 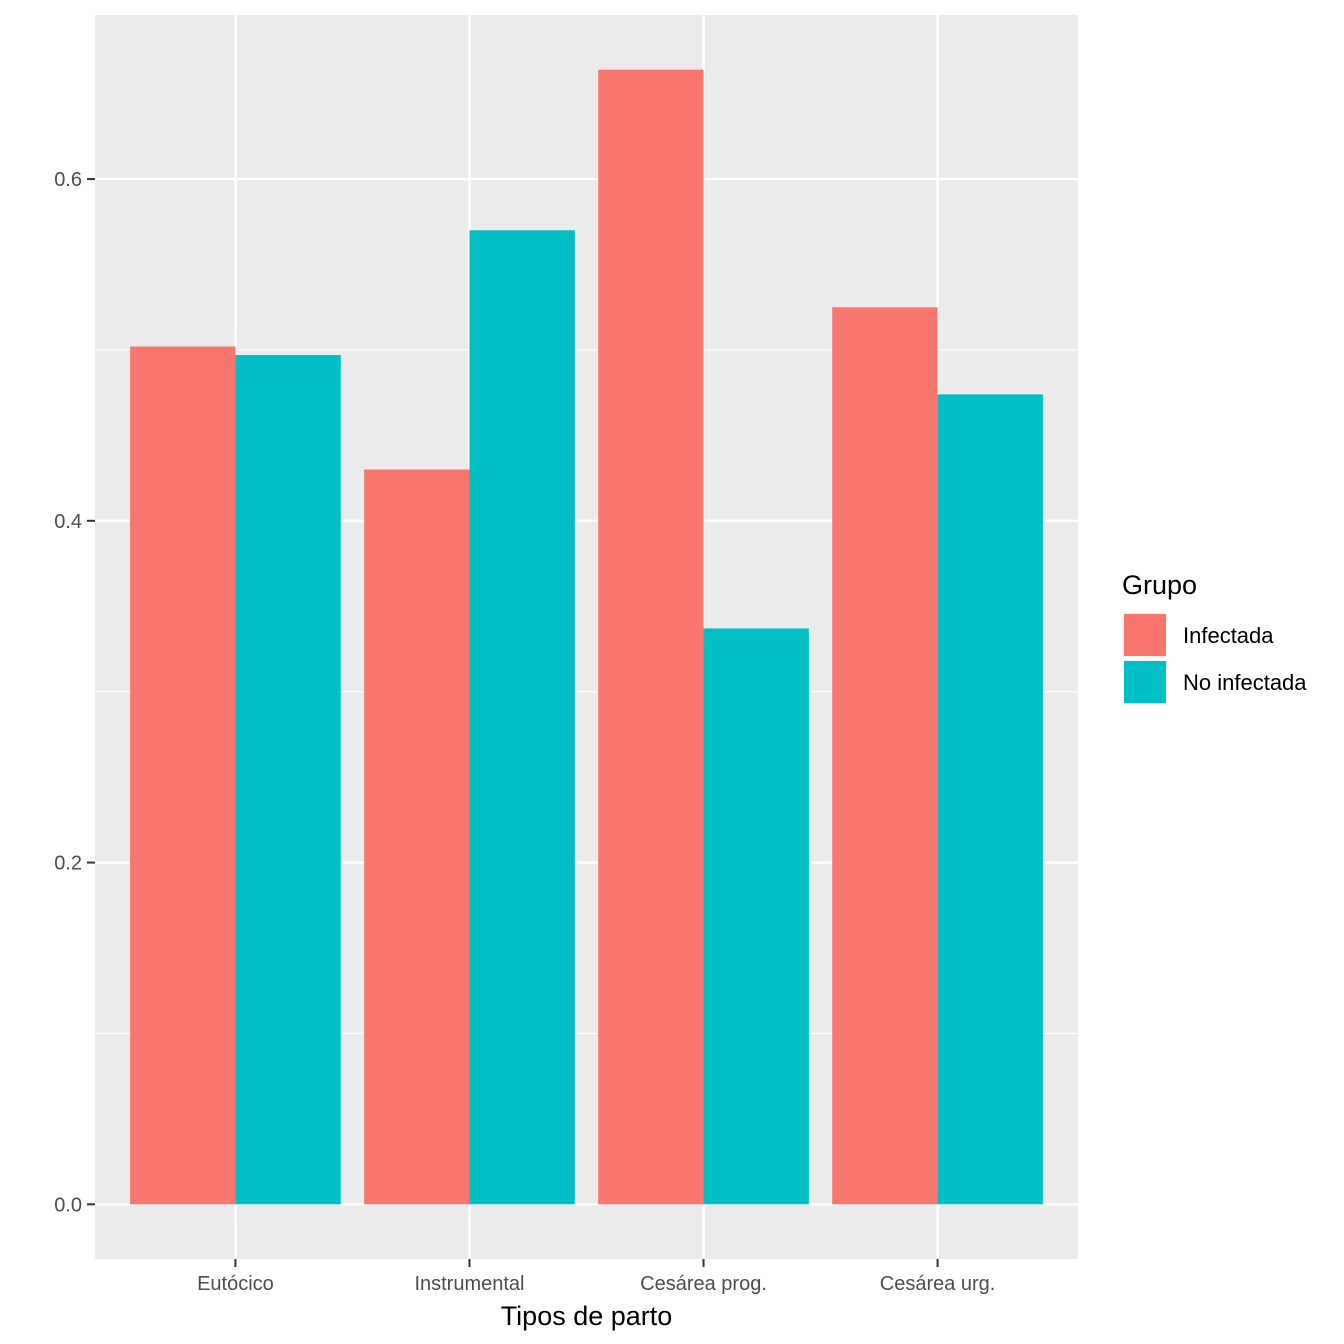 What do you see at coordinates (1145, 682) in the screenshot?
I see `legend-key-no-infectada` at bounding box center [1145, 682].